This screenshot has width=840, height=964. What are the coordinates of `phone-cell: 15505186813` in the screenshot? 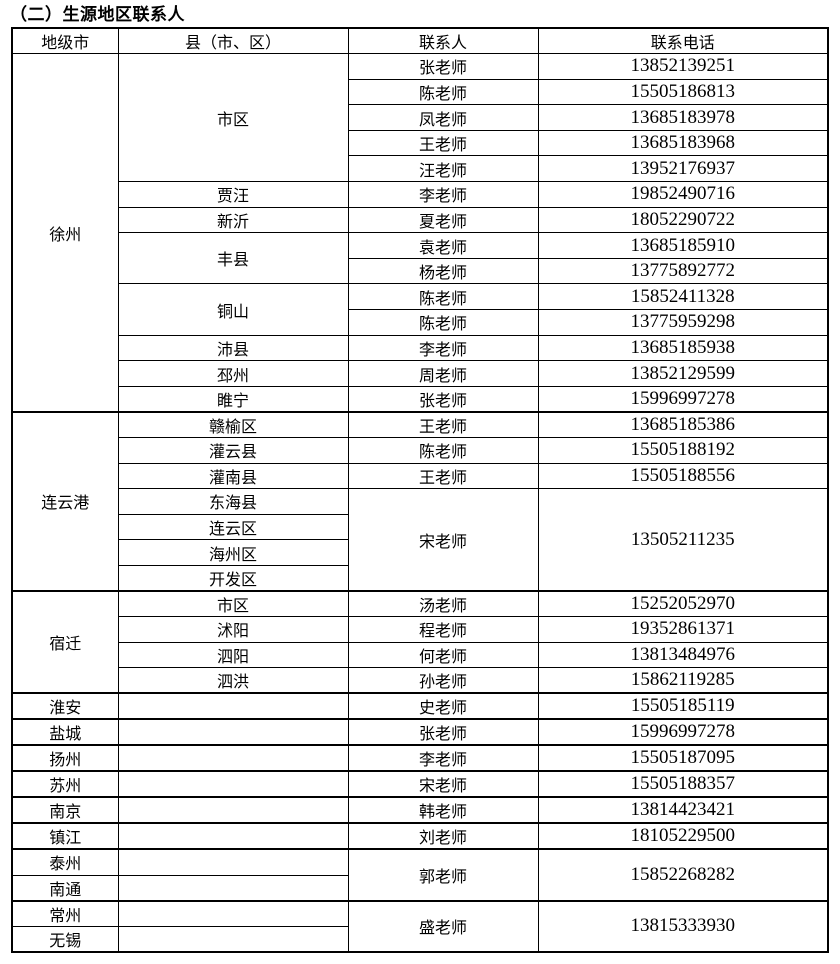 It's located at (683, 92).